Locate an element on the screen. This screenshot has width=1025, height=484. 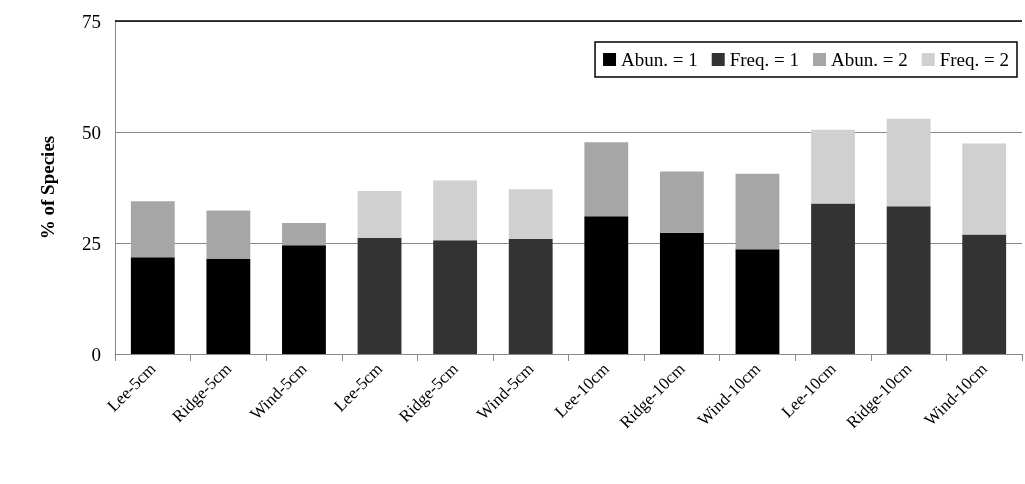
legend-label: Freq. = 1 is located at coordinates (764, 59).